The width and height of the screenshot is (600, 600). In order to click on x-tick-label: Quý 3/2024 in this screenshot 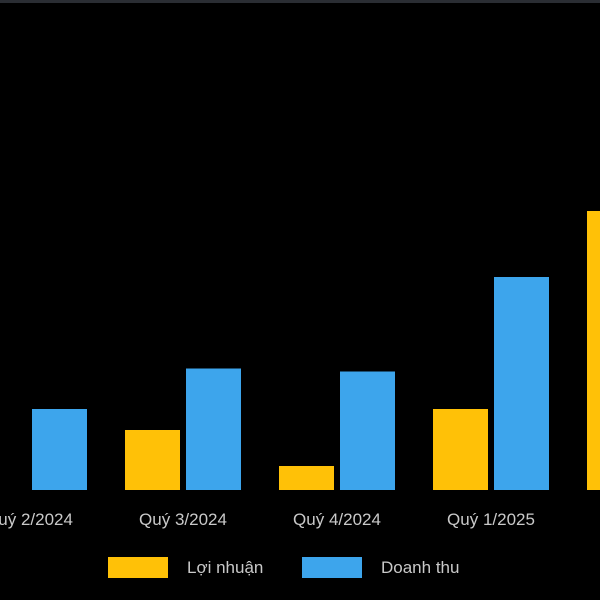, I will do `click(183, 519)`.